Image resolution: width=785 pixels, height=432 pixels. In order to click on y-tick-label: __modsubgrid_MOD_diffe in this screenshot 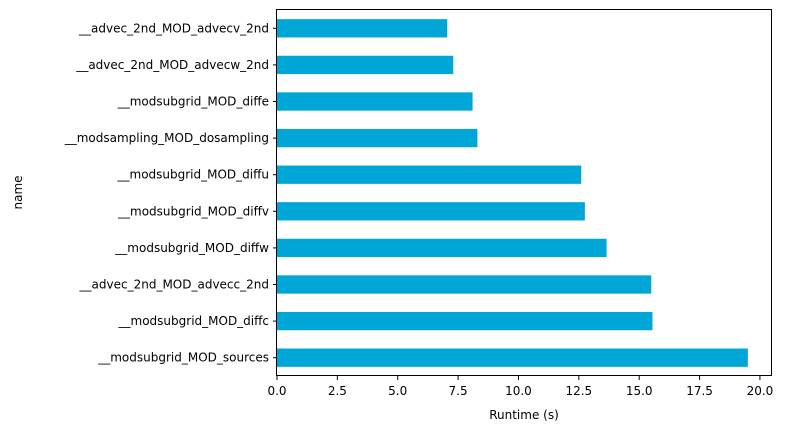, I will do `click(193, 102)`.